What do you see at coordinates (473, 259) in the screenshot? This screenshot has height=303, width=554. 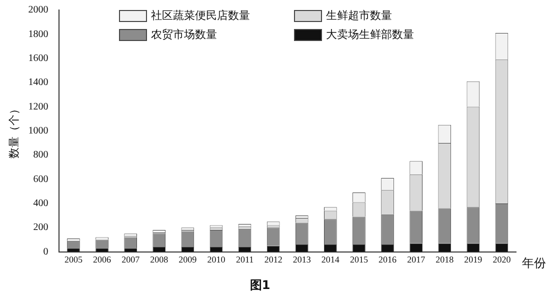 I see `x-tick-label: 2019` at bounding box center [473, 259].